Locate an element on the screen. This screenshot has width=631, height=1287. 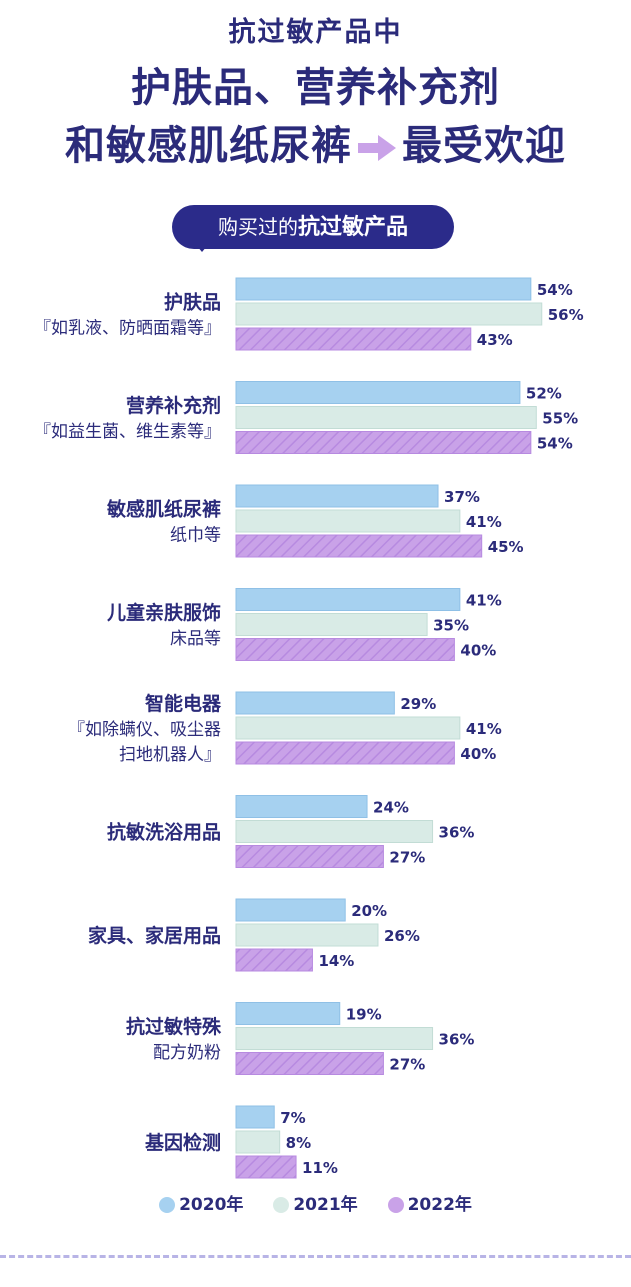
category-label: 抗过敏特殊 is located at coordinates (174, 1026).